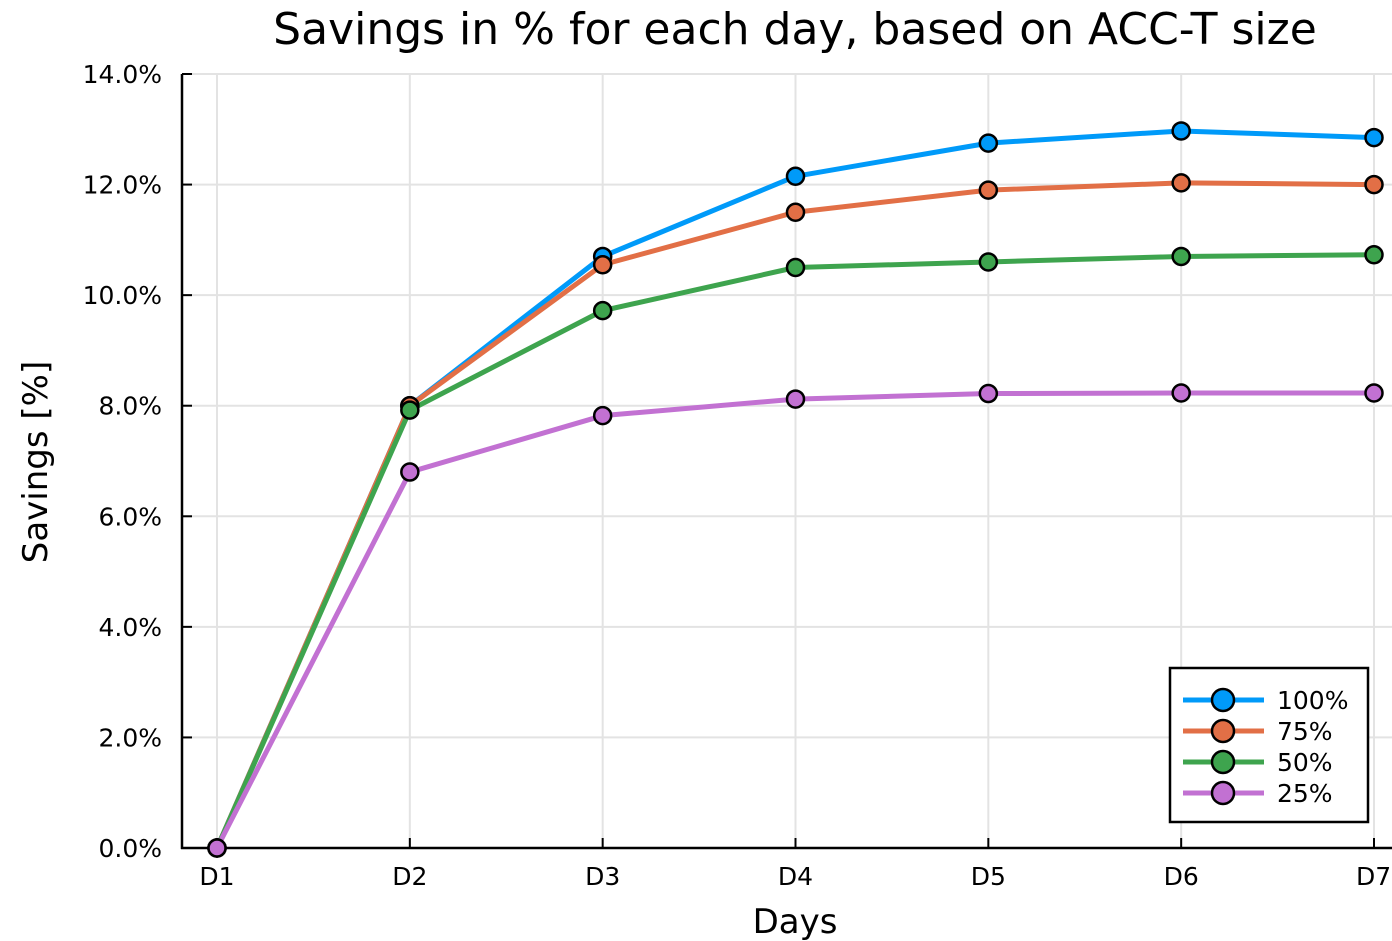 The width and height of the screenshot is (1392, 941). What do you see at coordinates (130, 406) in the screenshot?
I see `y-tick-label: 8.0%` at bounding box center [130, 406].